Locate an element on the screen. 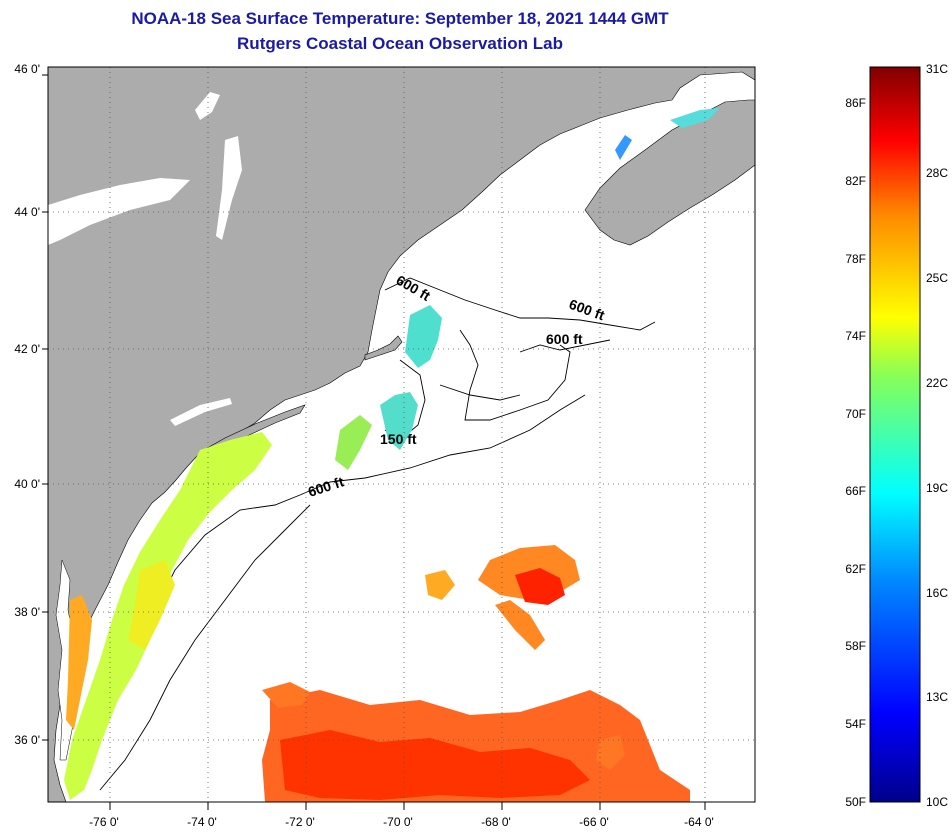 This screenshot has height=832, width=952. cbar-c-10: 10C is located at coordinates (937, 802).